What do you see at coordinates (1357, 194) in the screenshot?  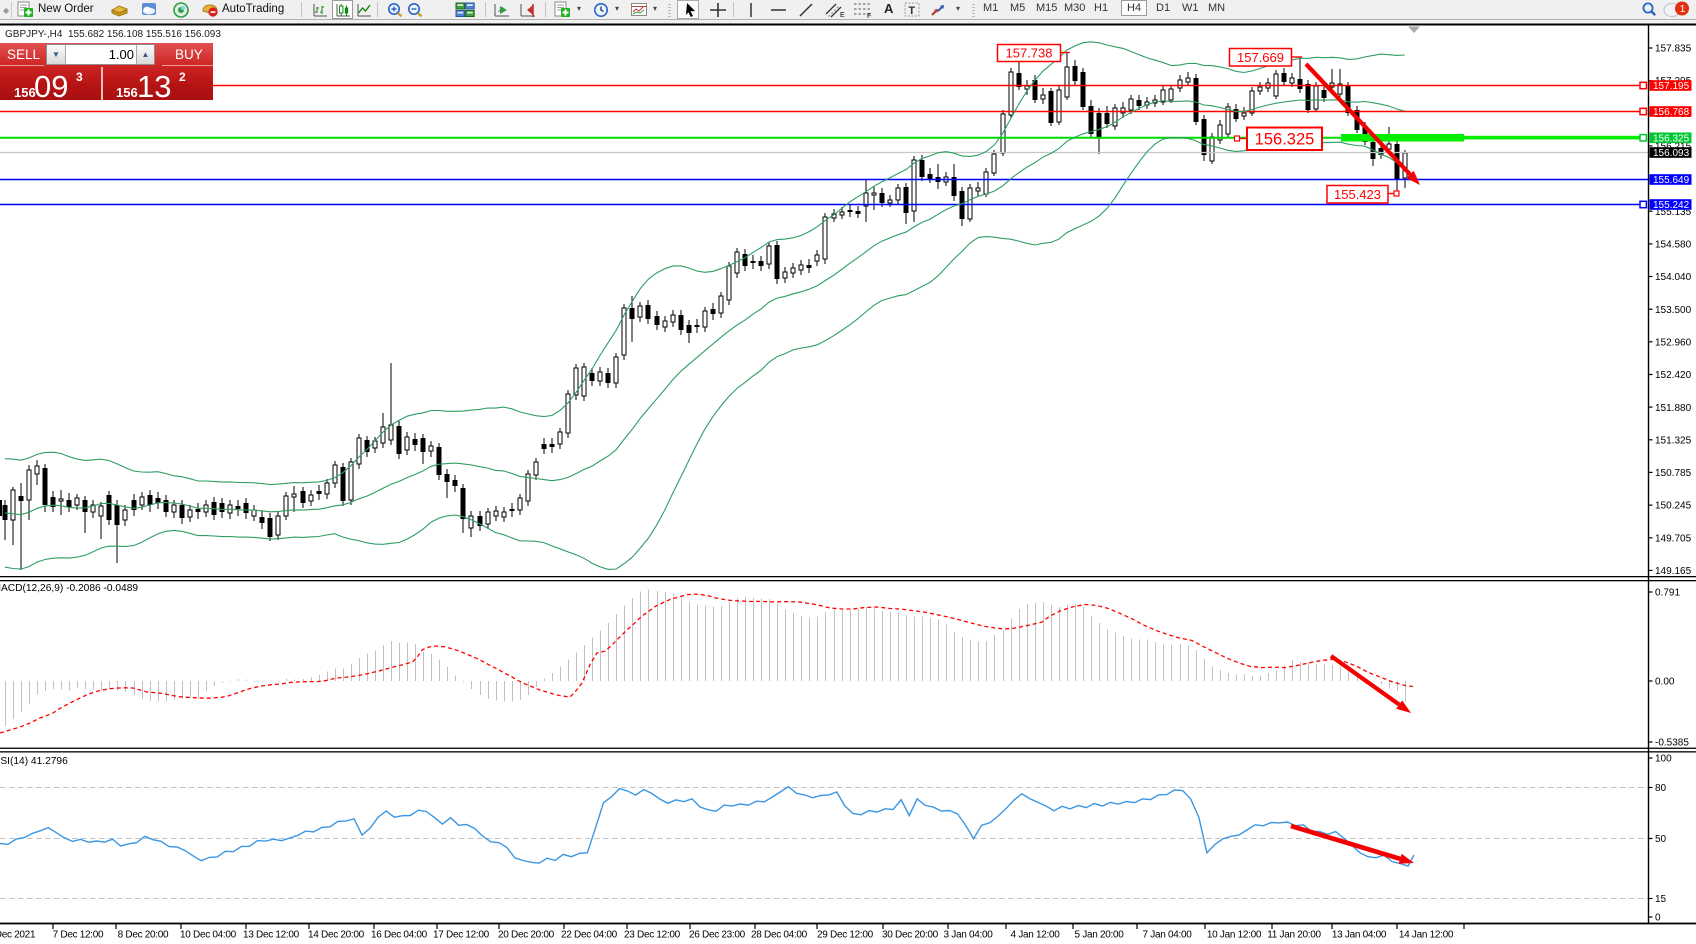 I see `svg-text: 155.423` at bounding box center [1357, 194].